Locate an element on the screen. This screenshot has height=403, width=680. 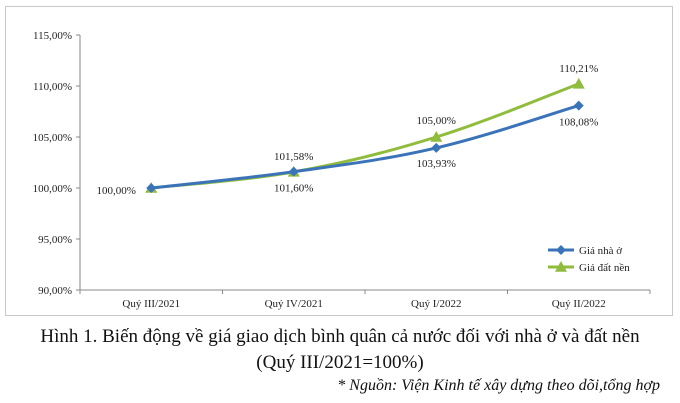
y-tick-label: 110,00% is located at coordinates (52, 87).